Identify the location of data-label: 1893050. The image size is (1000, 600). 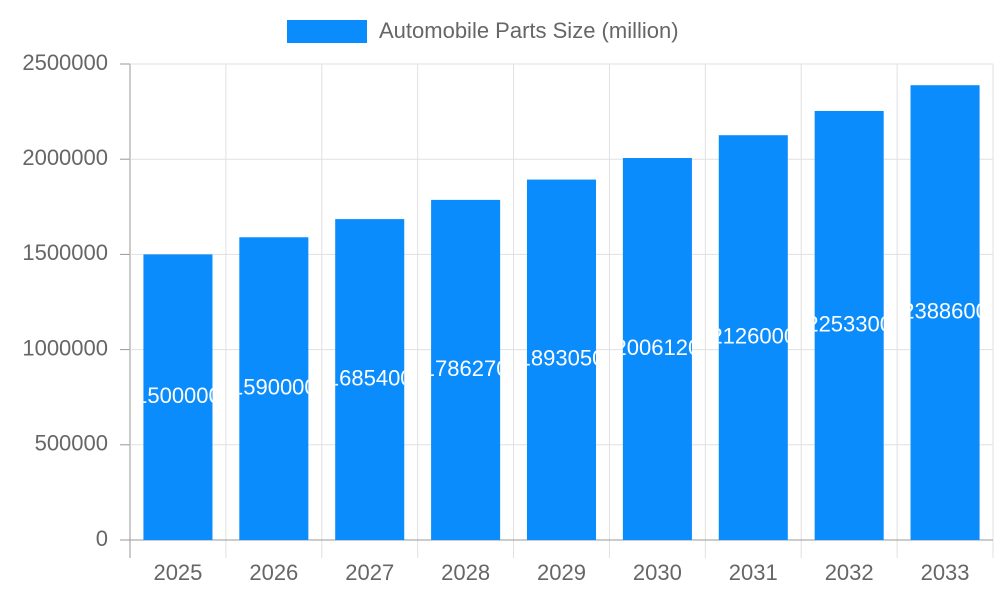
(562, 358).